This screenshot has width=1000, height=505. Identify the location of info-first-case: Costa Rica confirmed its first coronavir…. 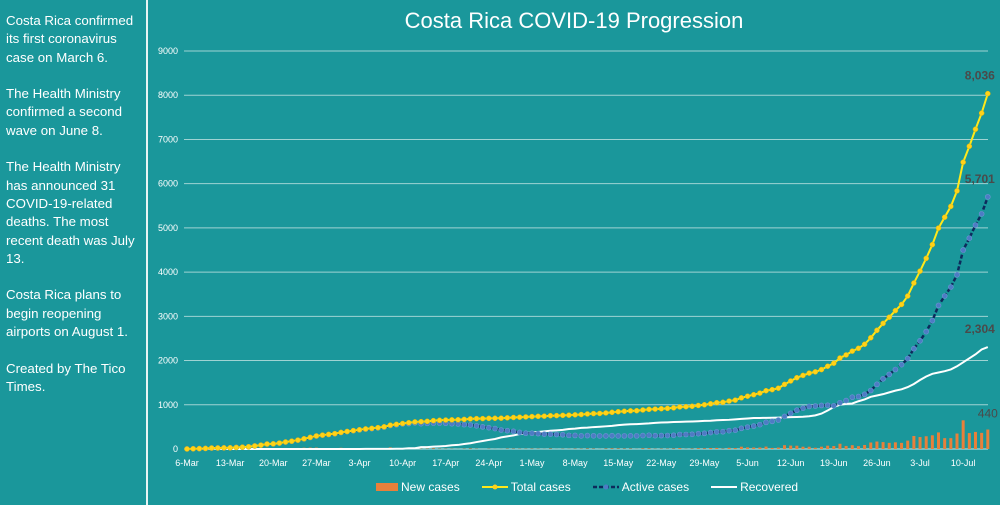
(70, 39).